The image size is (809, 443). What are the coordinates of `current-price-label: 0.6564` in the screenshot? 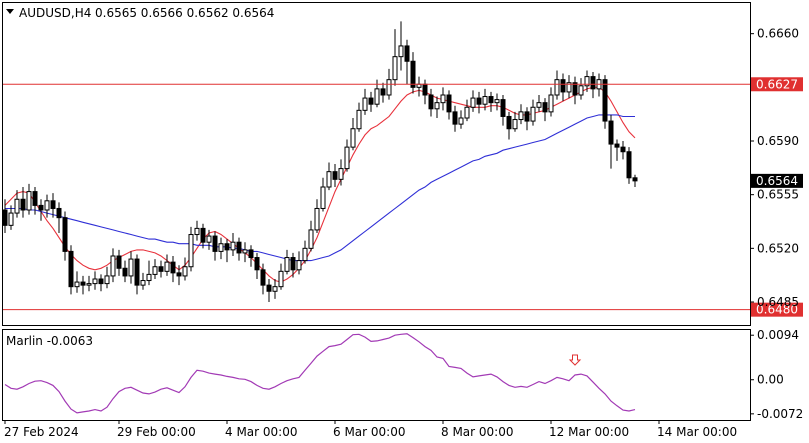 It's located at (777, 181).